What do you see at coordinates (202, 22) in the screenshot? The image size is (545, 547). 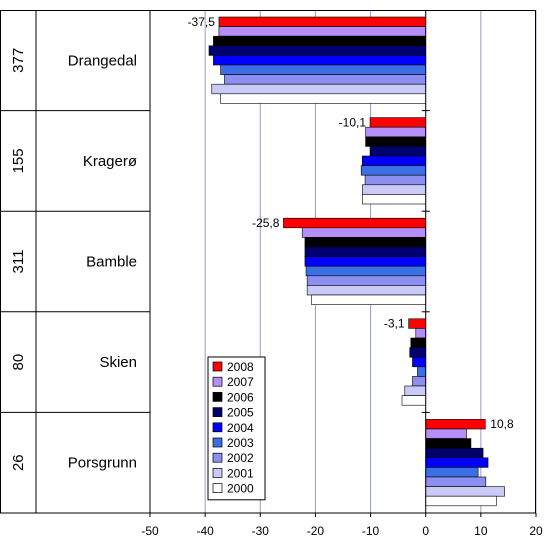 I see `data-label: -37,5` at bounding box center [202, 22].